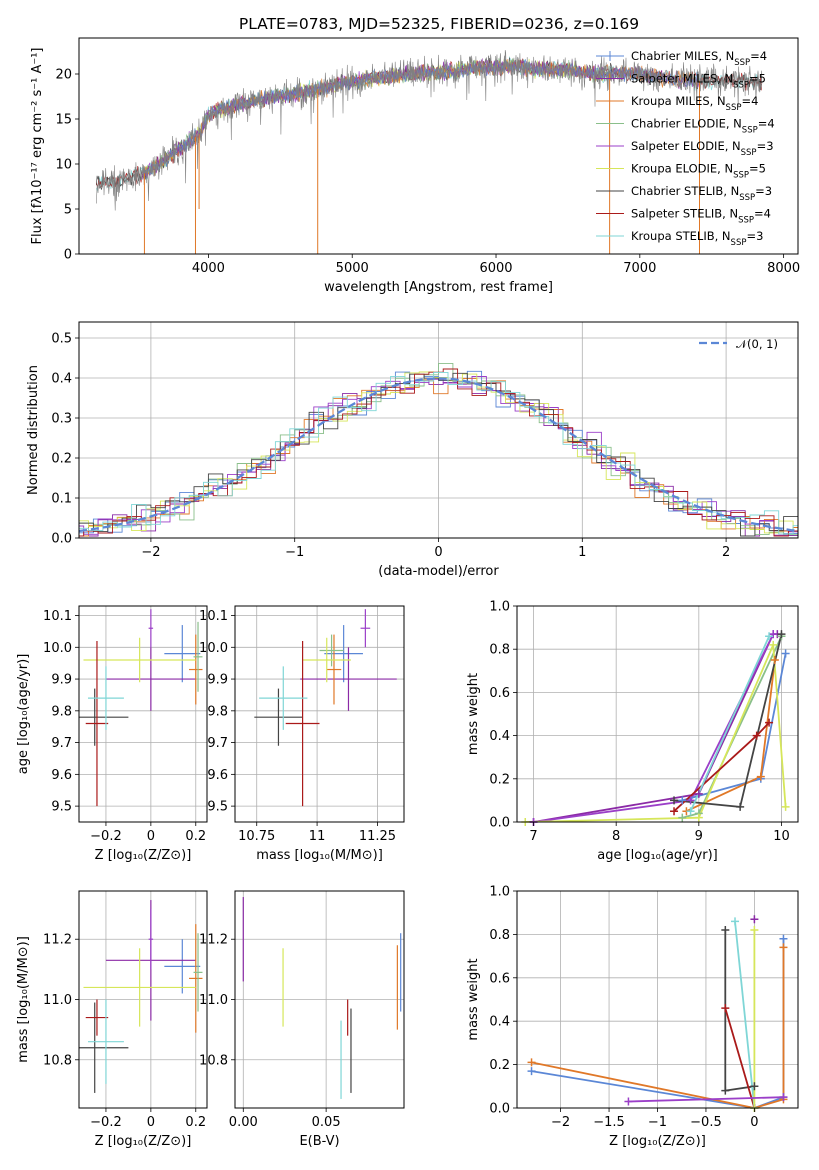  Describe the element at coordinates (319, 855) in the screenshot. I see `x-axis-label: mass [log₁₀(M/M⊙)]` at that location.